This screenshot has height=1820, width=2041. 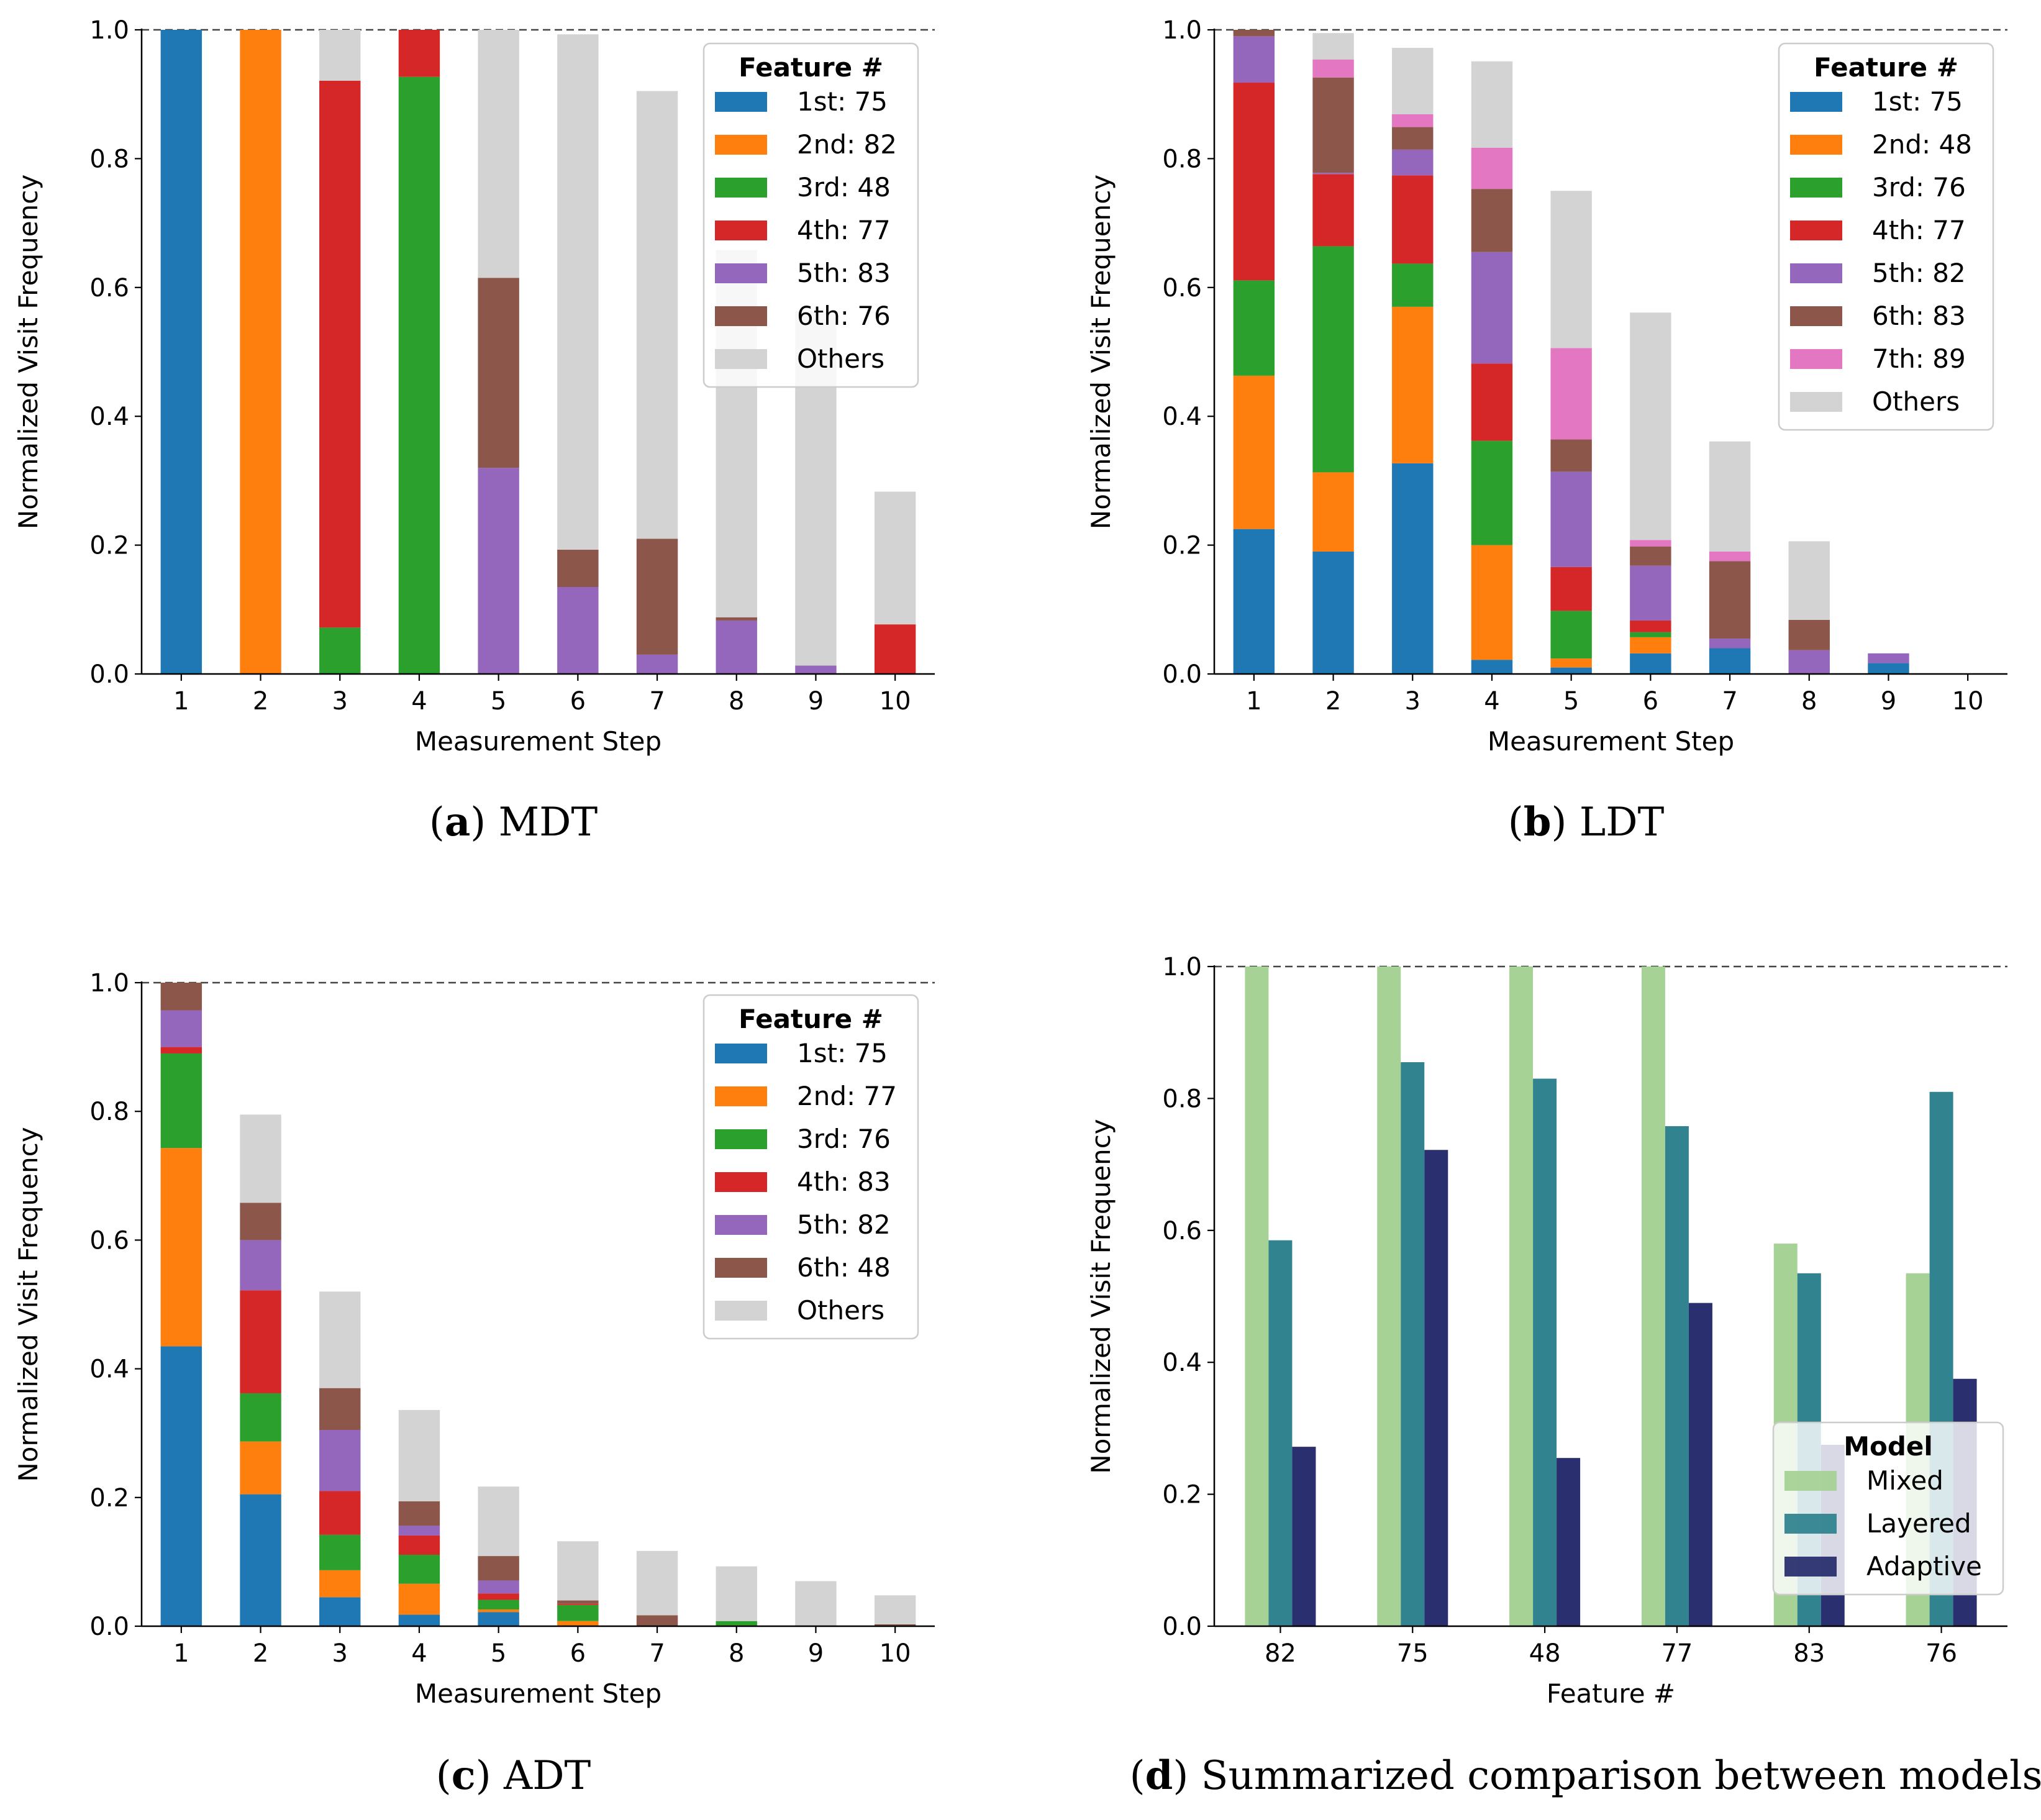 I want to click on legend-label: 2nd: 77, so click(x=847, y=1096).